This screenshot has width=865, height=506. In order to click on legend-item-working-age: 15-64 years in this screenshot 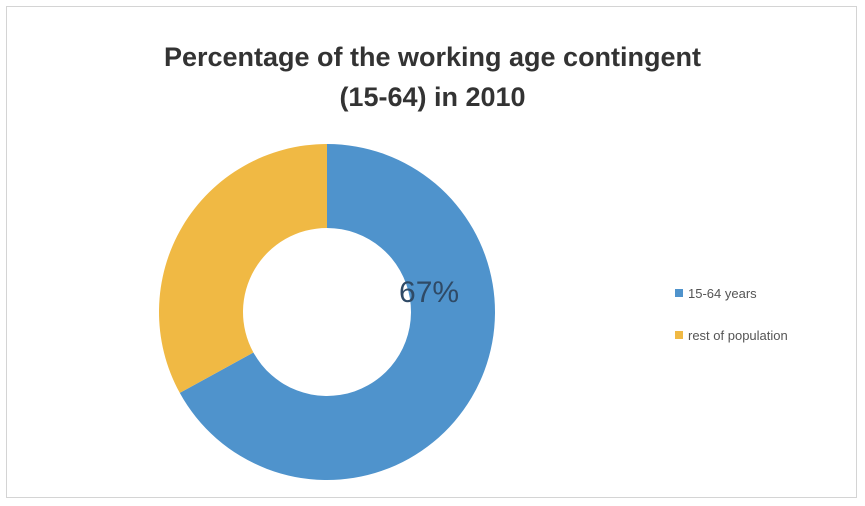, I will do `click(731, 293)`.